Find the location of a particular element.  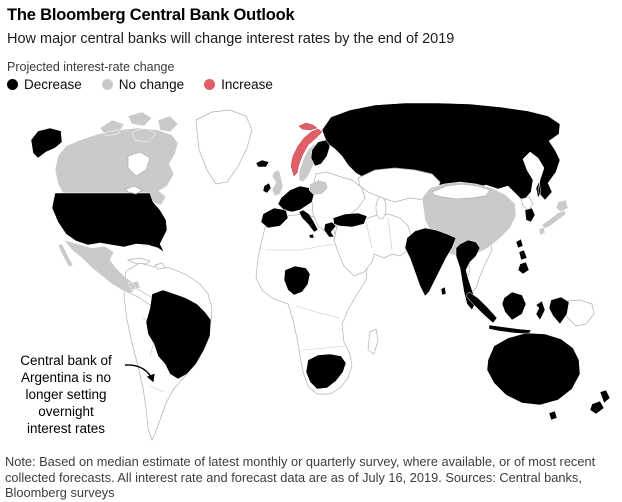

annotation-line: longer setting is located at coordinates (66, 394).